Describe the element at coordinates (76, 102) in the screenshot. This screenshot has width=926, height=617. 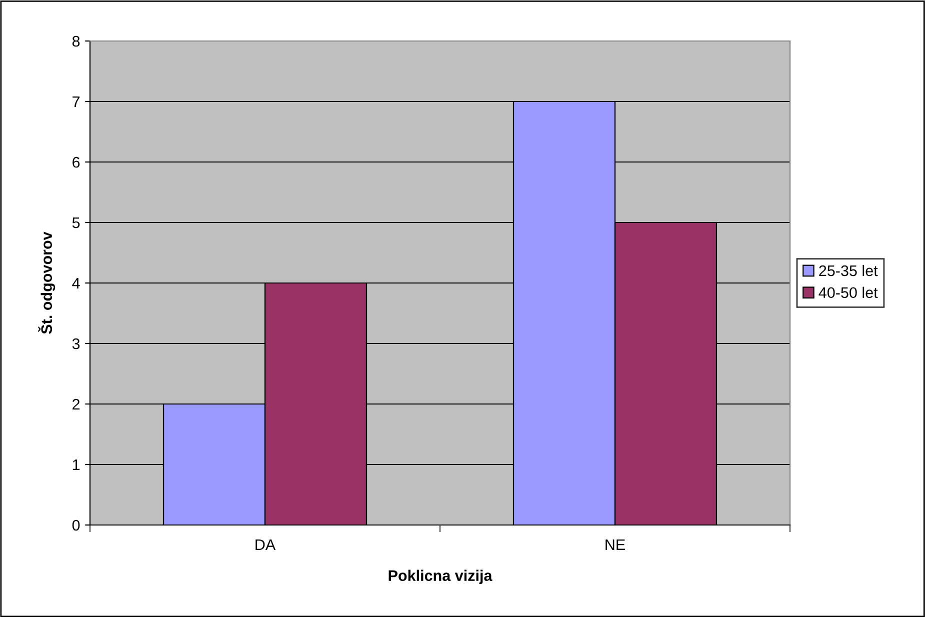
I see `y-tick-label: 7` at that location.